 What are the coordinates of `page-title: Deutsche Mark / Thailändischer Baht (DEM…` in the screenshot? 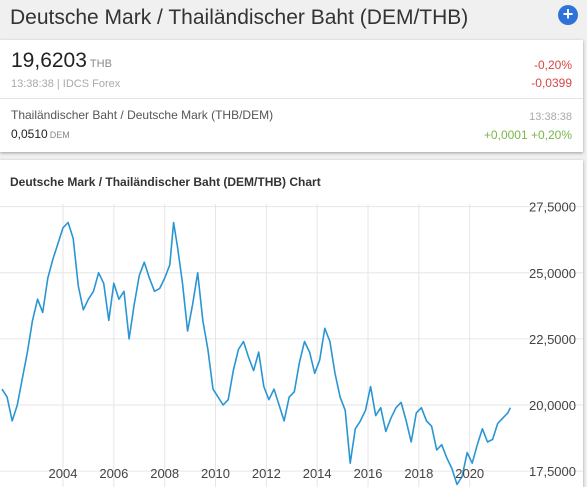 It's located at (239, 17).